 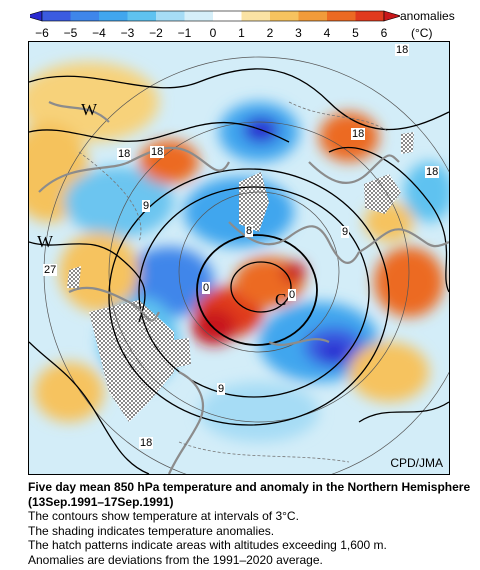 I want to click on colorbar-tick-label: −3, so click(x=127, y=33).